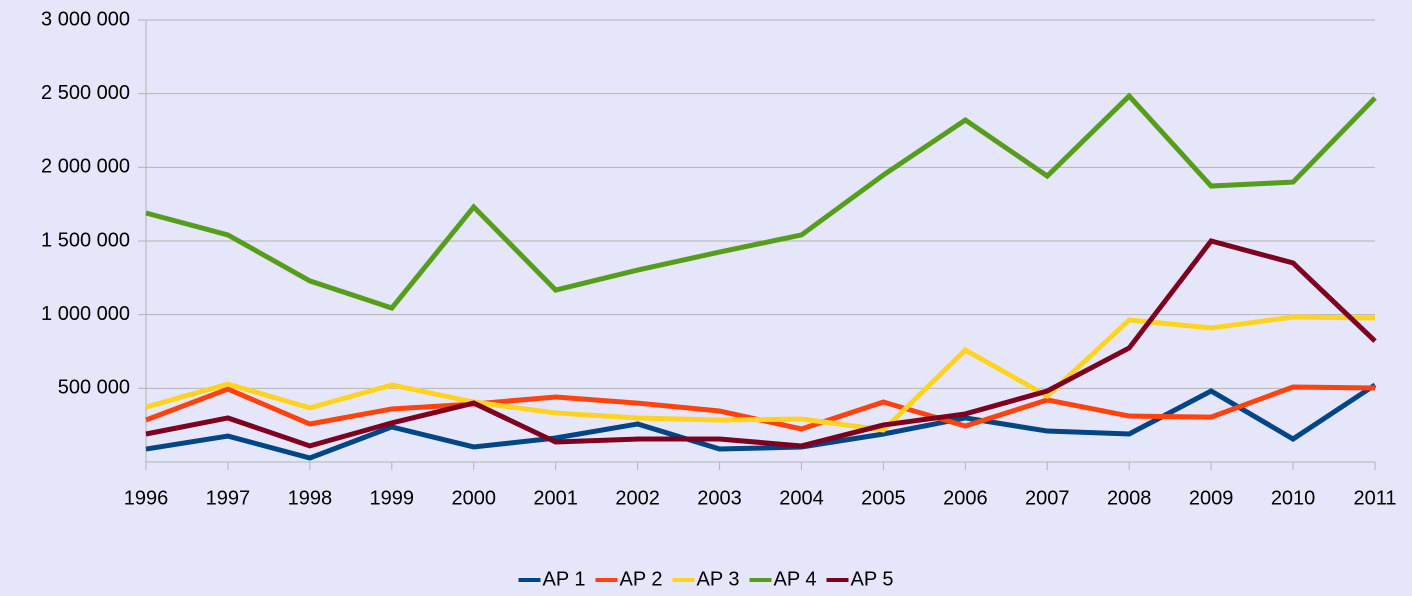 Image resolution: width=1412 pixels, height=596 pixels. What do you see at coordinates (872, 579) in the screenshot?
I see `legend-label: AP 5` at bounding box center [872, 579].